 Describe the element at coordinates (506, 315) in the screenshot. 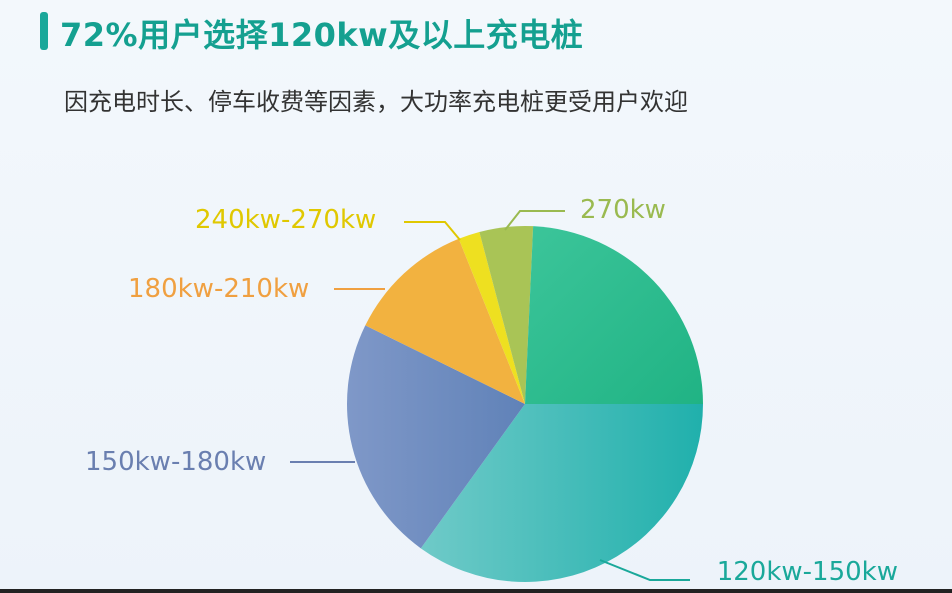

I see `pie-slice-270kw` at that location.